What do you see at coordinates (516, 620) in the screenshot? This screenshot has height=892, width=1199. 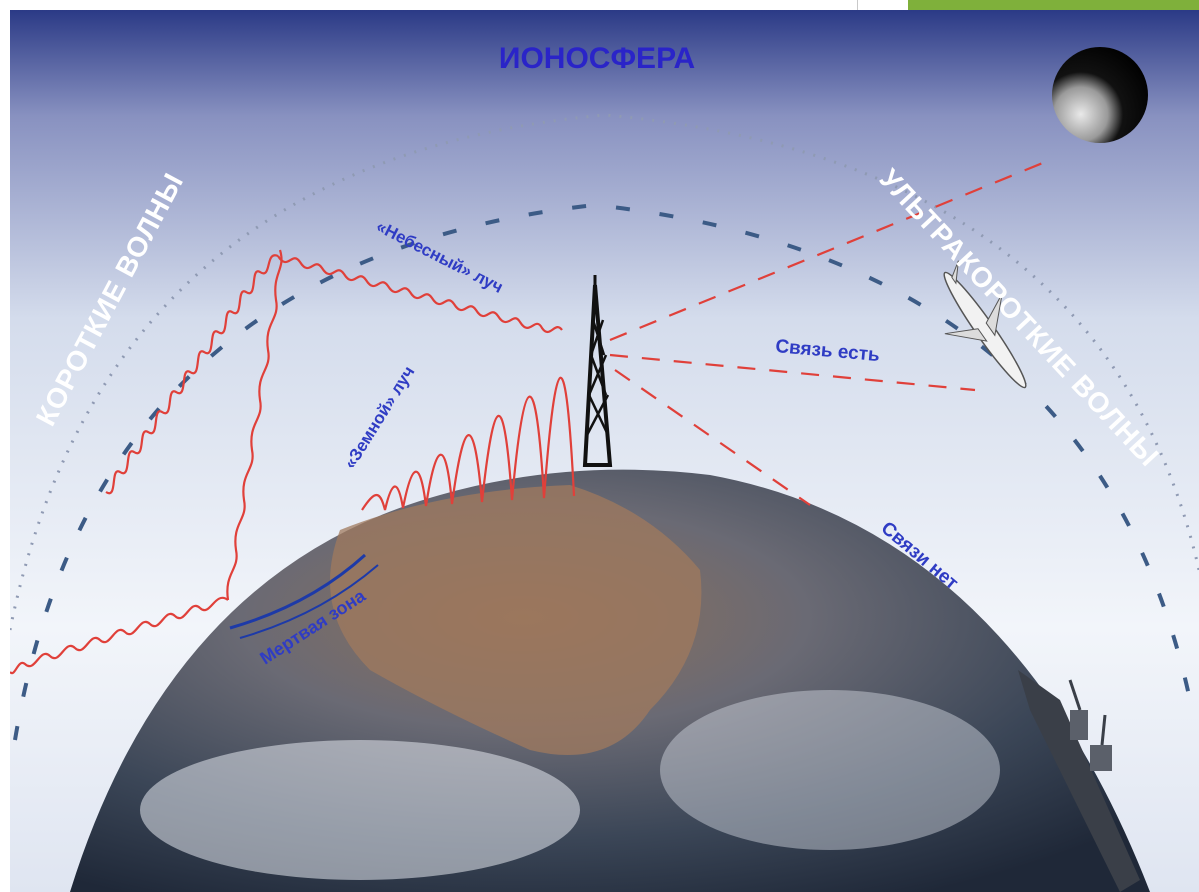 I see `earth-continent` at bounding box center [516, 620].